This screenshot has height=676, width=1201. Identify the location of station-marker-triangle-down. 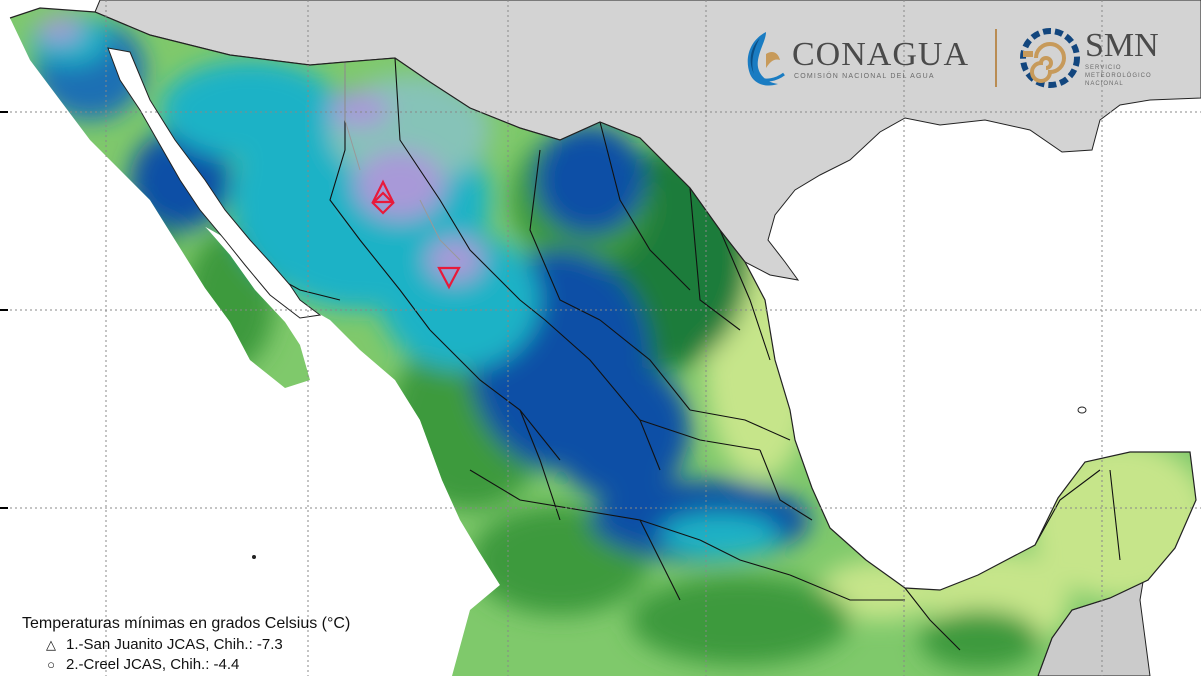
(449, 278).